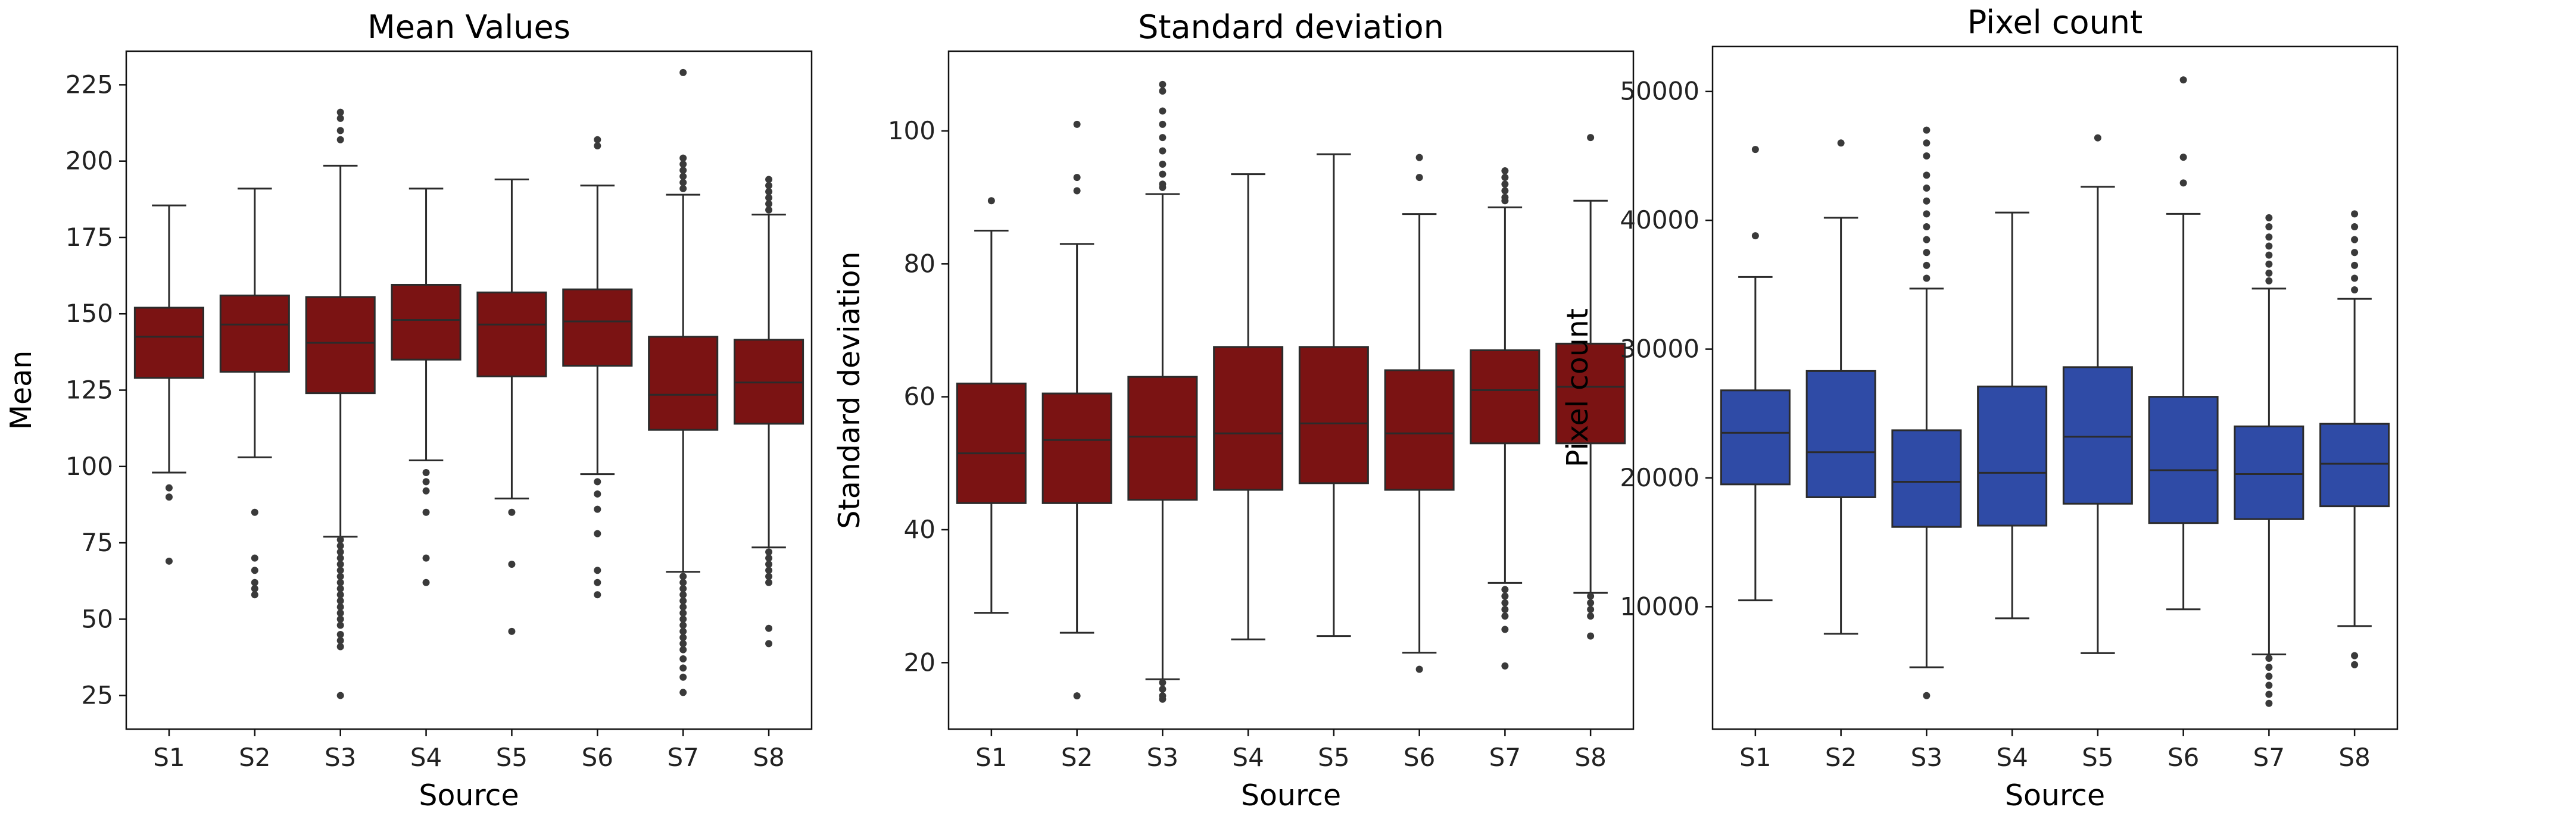 The image size is (2576, 816). Describe the element at coordinates (1660, 349) in the screenshot. I see `y-tick-label: 30000` at that location.